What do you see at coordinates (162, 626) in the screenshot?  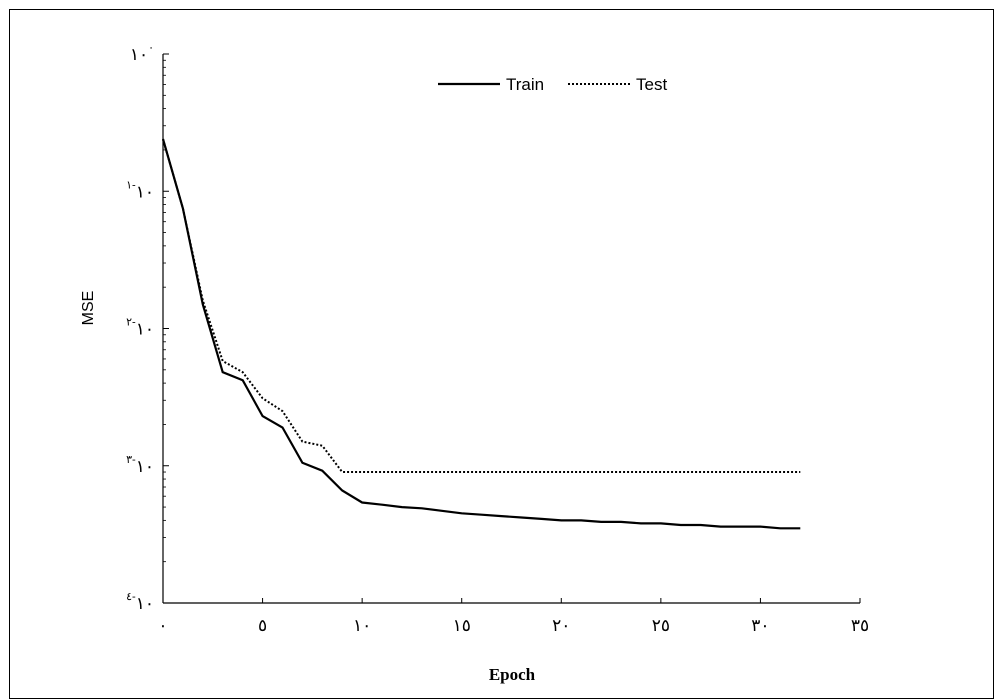 I see `x-tick-label: ٠` at bounding box center [162, 626].